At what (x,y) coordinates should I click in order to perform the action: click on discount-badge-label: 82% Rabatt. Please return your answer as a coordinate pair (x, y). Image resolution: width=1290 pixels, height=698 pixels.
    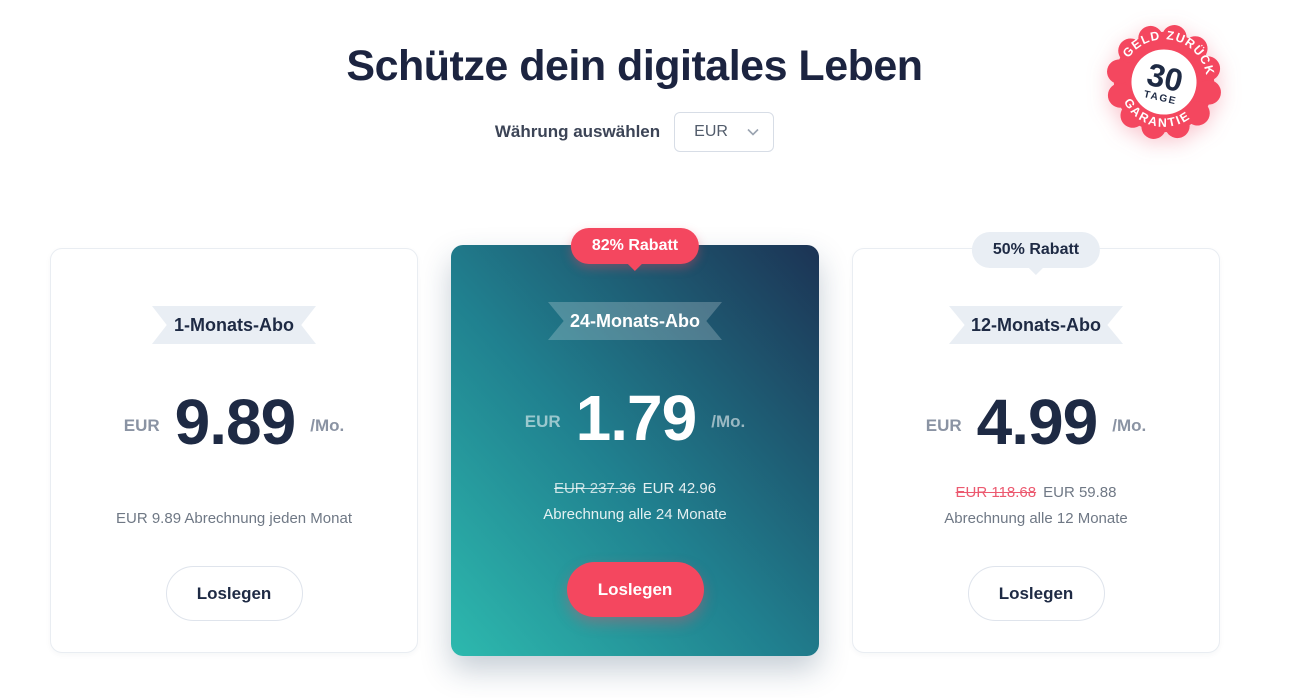
    Looking at the image, I should click on (635, 245).